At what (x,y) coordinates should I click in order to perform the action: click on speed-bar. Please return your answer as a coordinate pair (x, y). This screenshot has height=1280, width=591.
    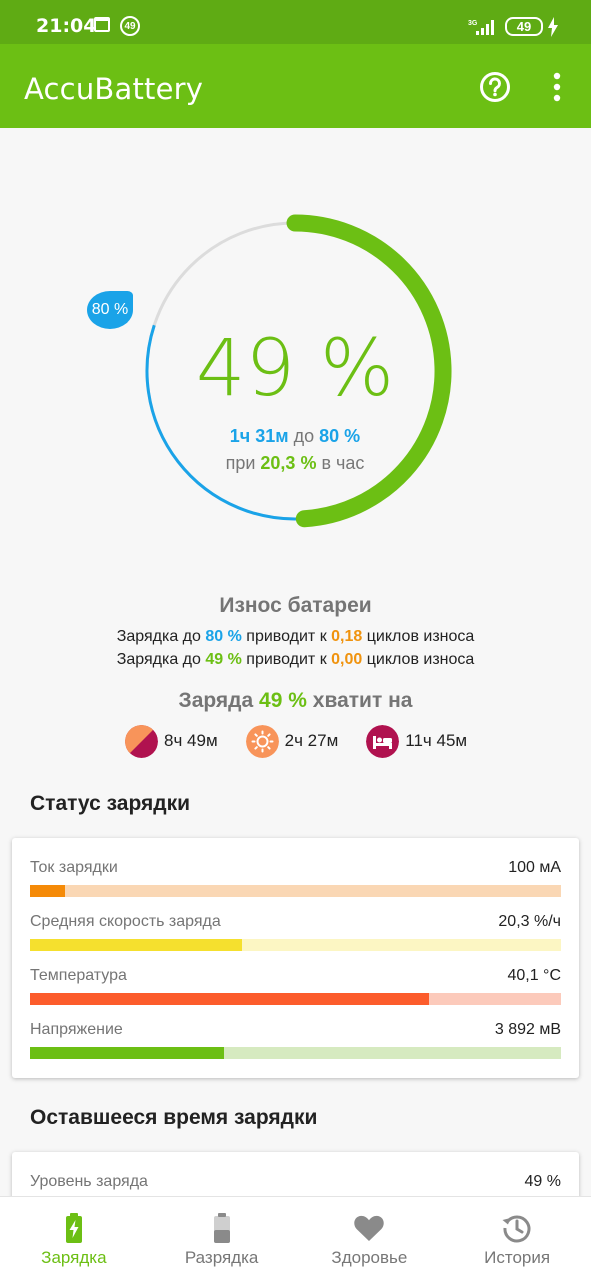
    Looking at the image, I should click on (295, 945).